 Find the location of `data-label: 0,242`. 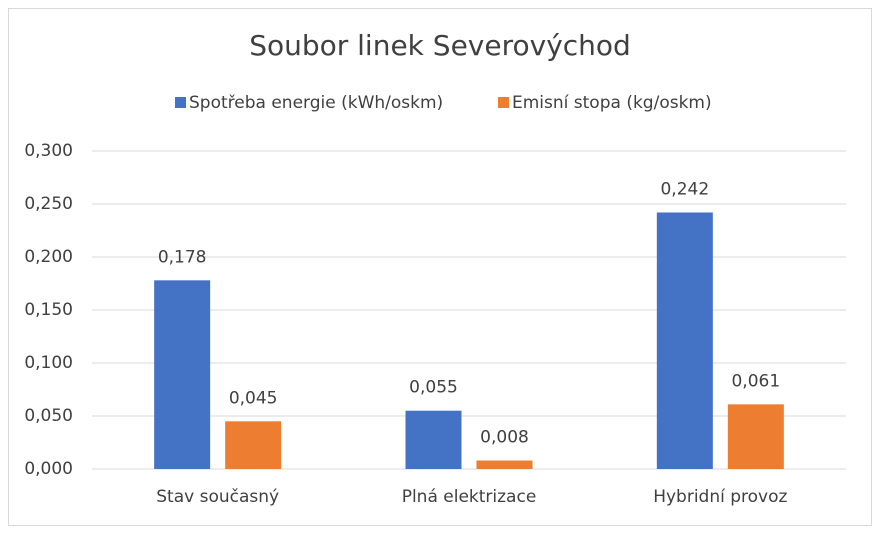

data-label: 0,242 is located at coordinates (684, 189).